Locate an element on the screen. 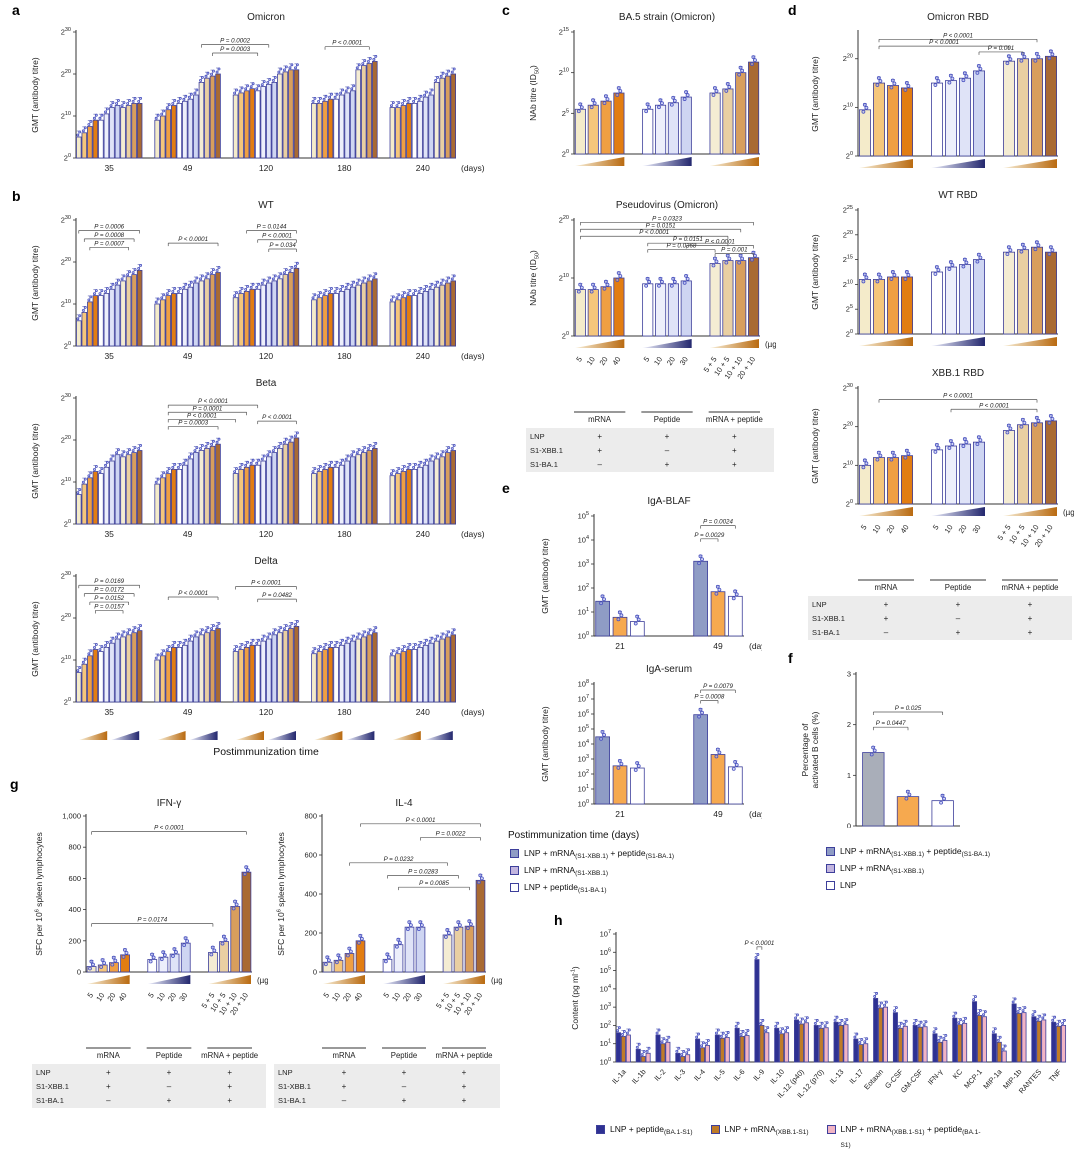 The height and width of the screenshot is (1153, 1080). dose-gradient-triangles-row is located at coordinates (266, 738).